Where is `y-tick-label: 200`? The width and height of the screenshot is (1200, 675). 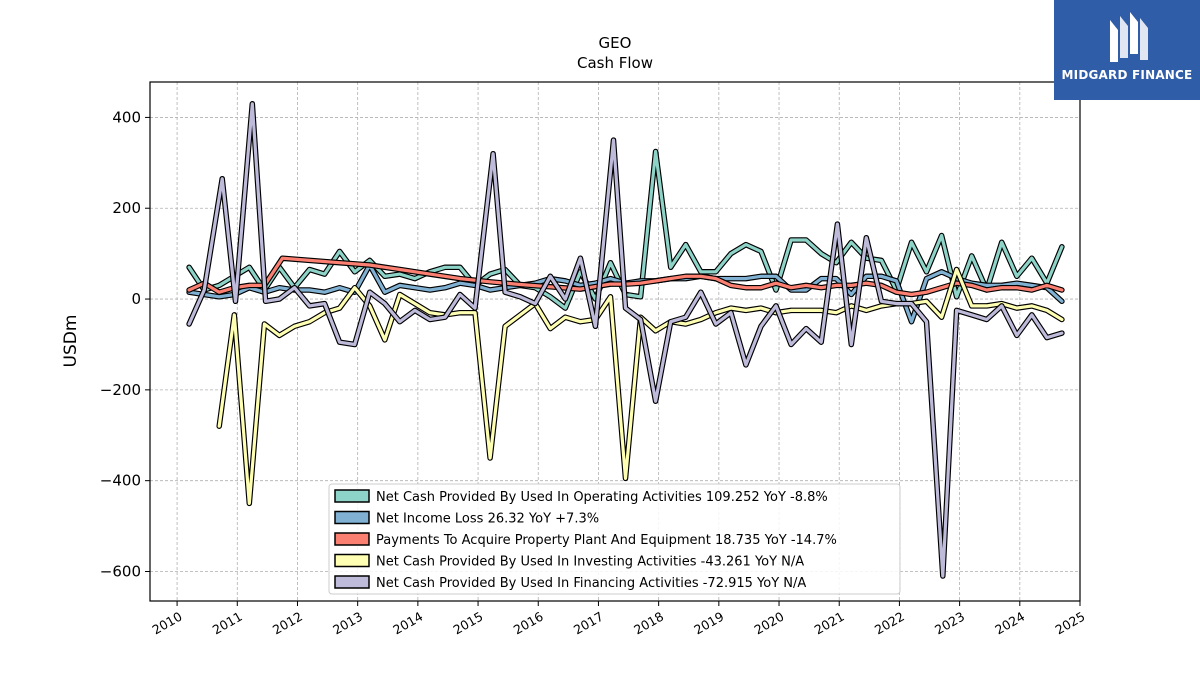
y-tick-label: 200 is located at coordinates (126, 208).